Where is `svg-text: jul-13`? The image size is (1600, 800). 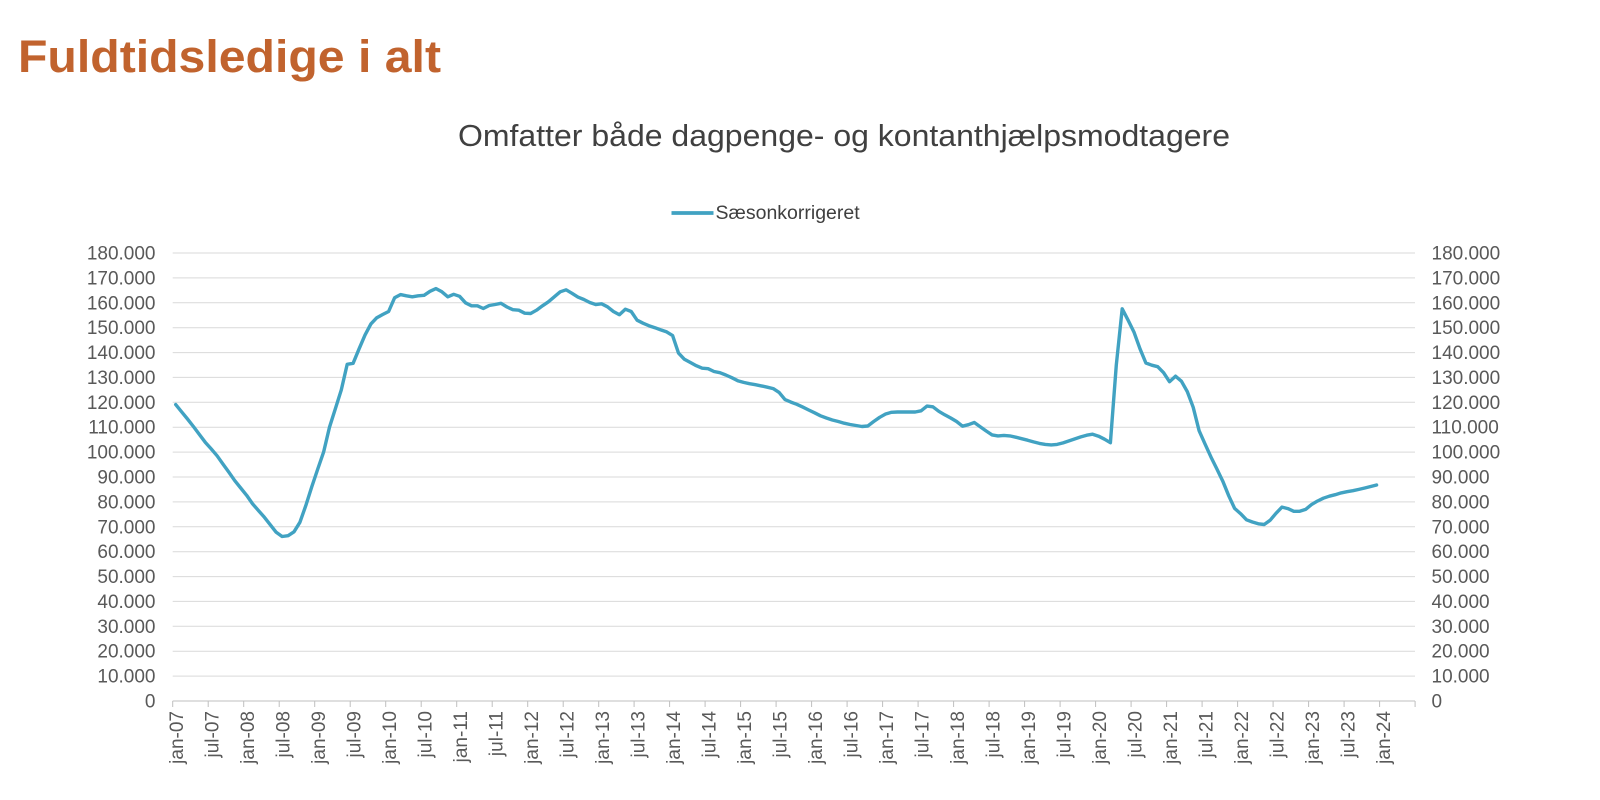 svg-text: jul-13 is located at coordinates (639, 734).